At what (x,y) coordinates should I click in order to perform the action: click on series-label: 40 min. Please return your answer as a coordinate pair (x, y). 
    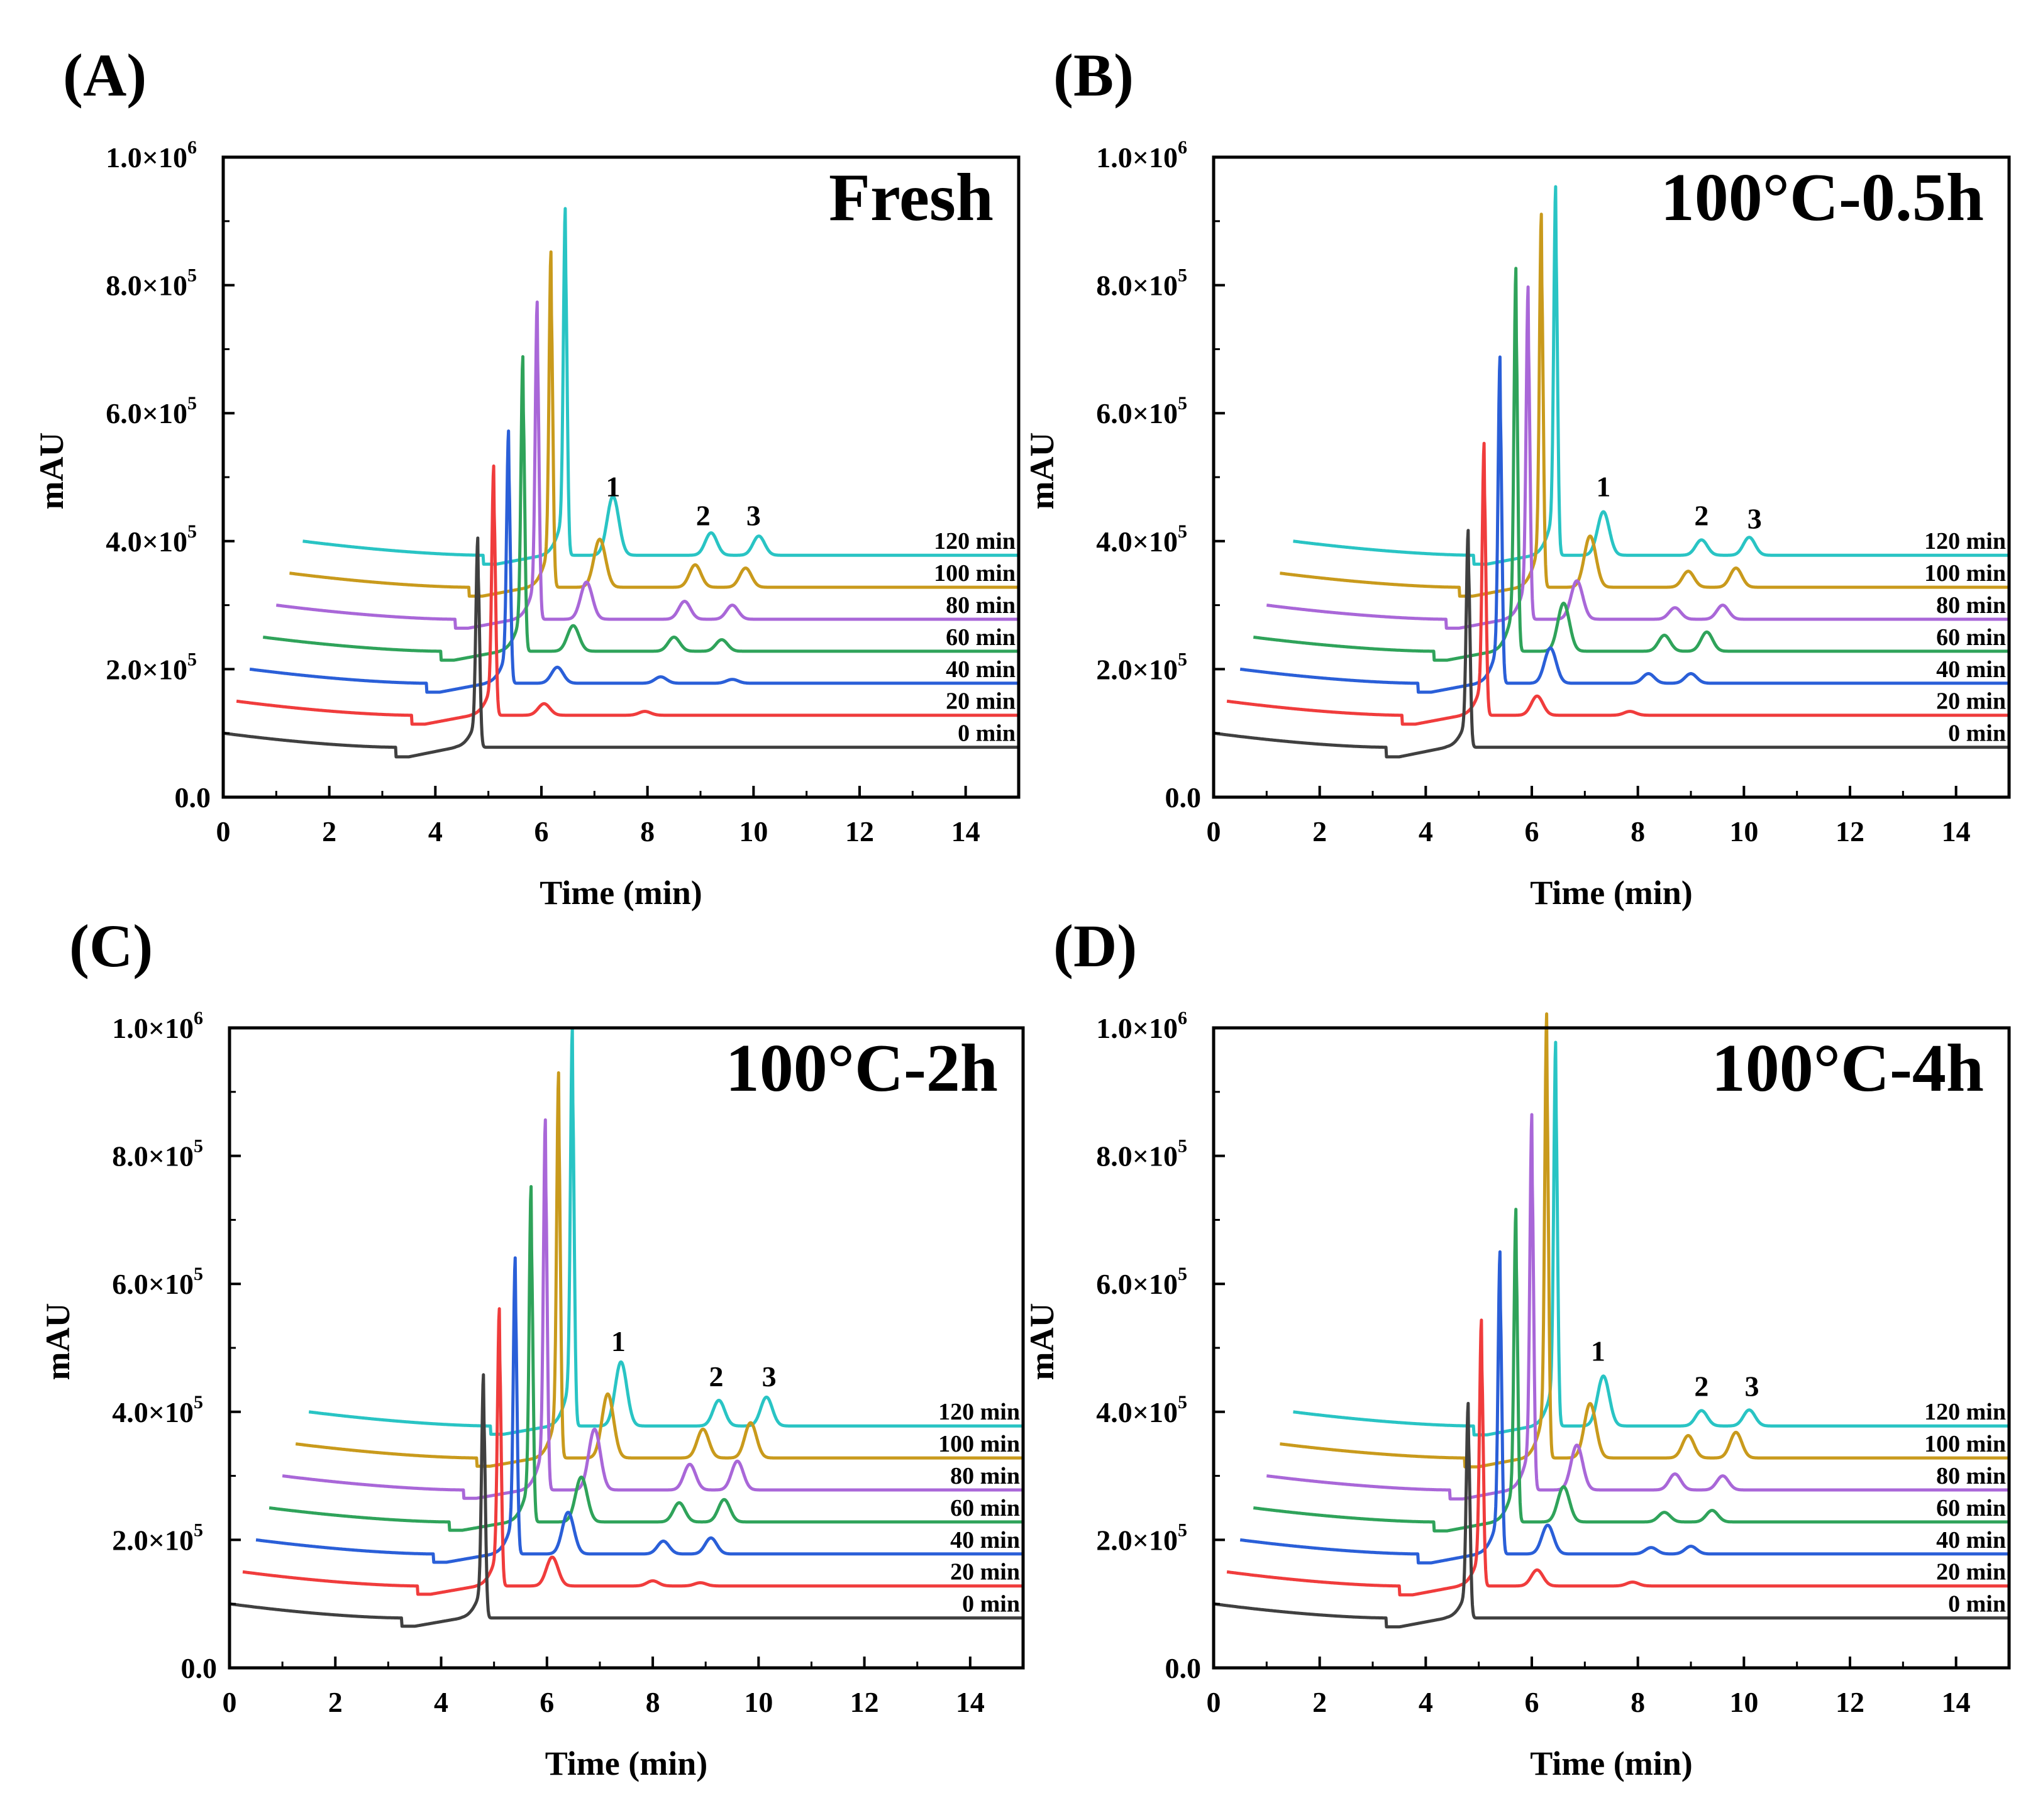
    Looking at the image, I should click on (1971, 1540).